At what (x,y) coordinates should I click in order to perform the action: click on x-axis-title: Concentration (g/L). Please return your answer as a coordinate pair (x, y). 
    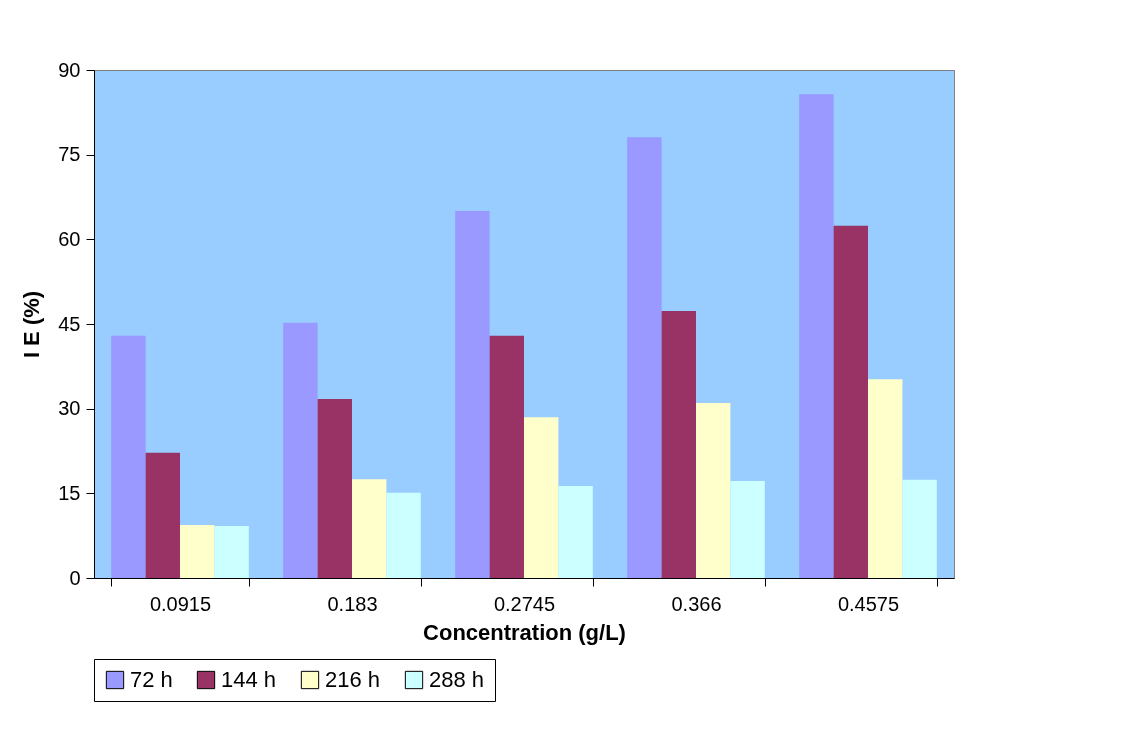
    Looking at the image, I should click on (524, 632).